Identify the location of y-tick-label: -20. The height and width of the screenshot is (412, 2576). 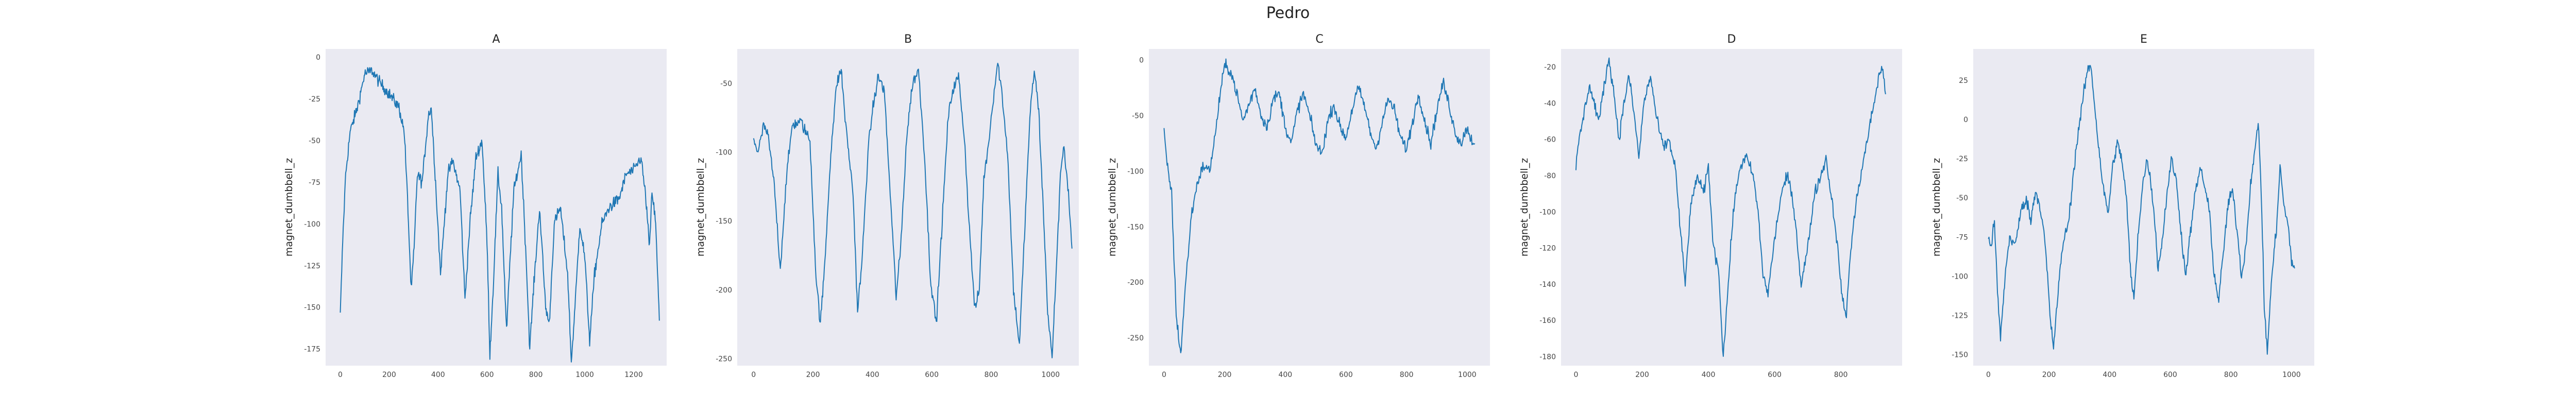
(1550, 68).